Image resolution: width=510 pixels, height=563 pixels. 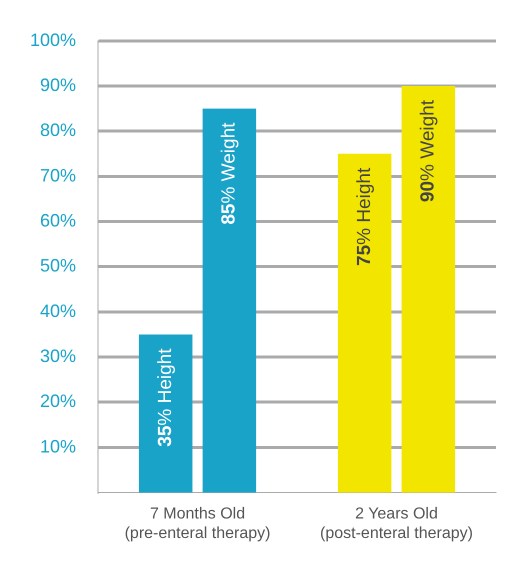 What do you see at coordinates (58, 401) in the screenshot?
I see `y-tick-label: 20%` at bounding box center [58, 401].